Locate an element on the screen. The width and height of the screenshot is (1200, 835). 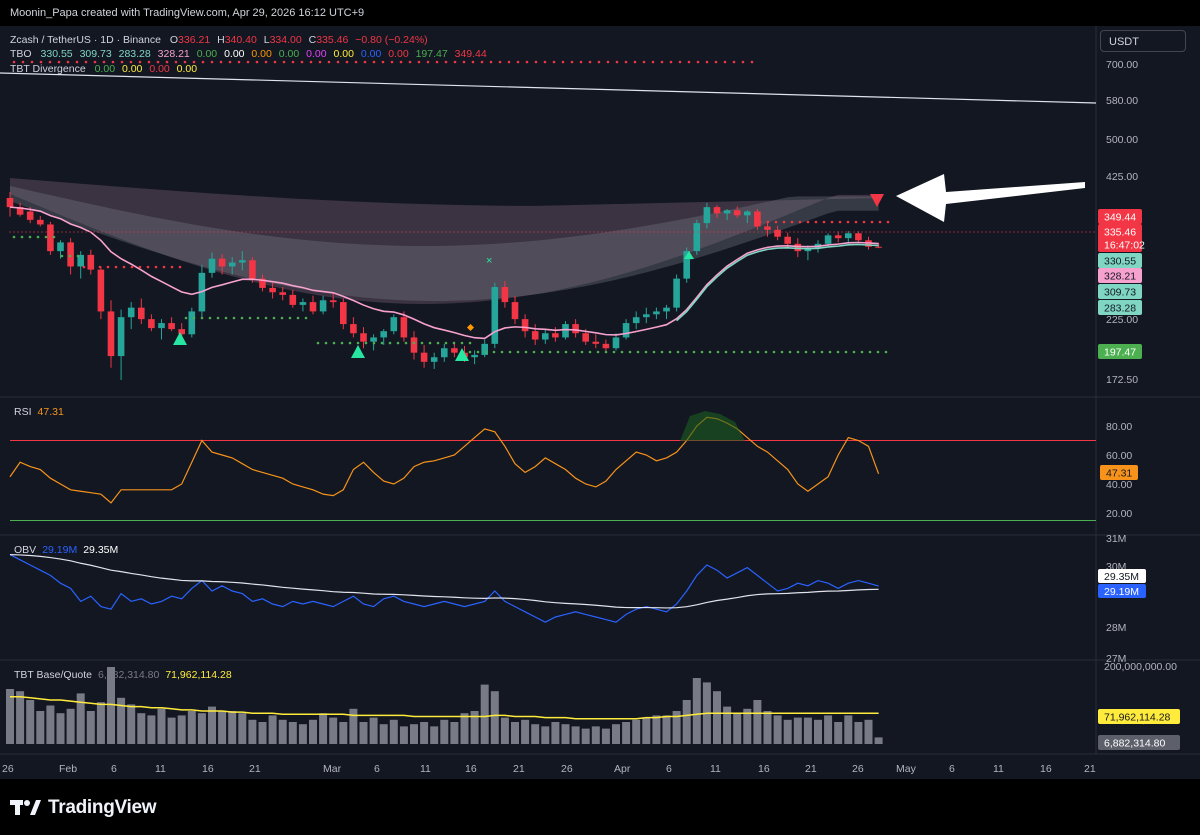
obv-smooth-line is located at coordinates (444, 581).